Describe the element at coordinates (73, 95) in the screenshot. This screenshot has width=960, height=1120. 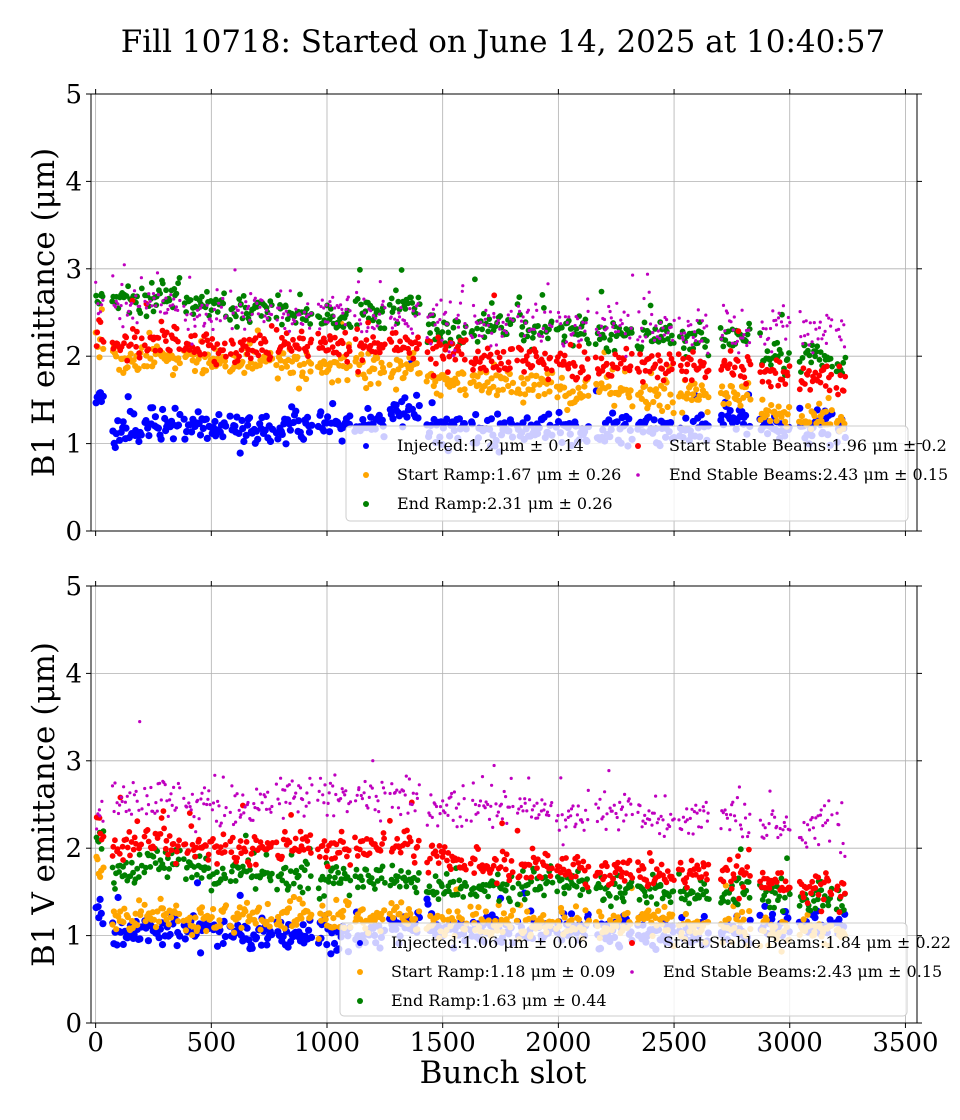
I see `y-tick-label: 5` at that location.